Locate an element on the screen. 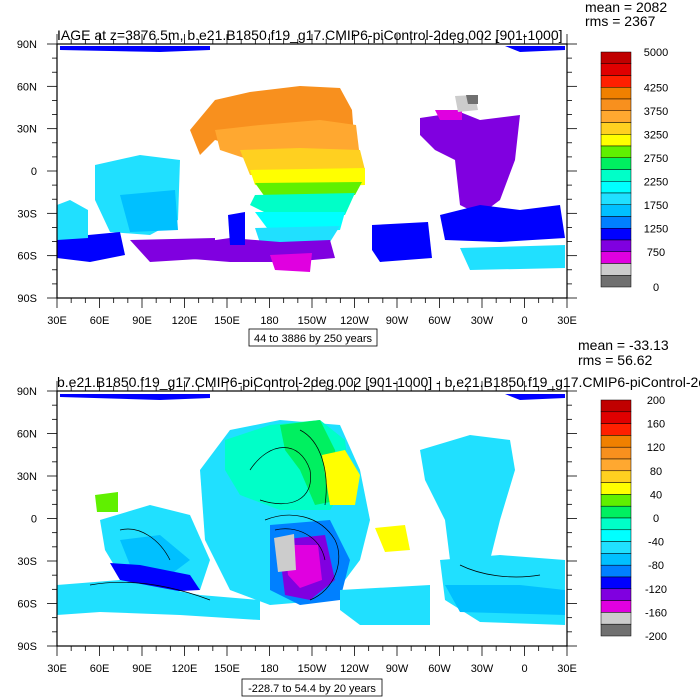  atlantic-cyan is located at coordinates (467, 507).